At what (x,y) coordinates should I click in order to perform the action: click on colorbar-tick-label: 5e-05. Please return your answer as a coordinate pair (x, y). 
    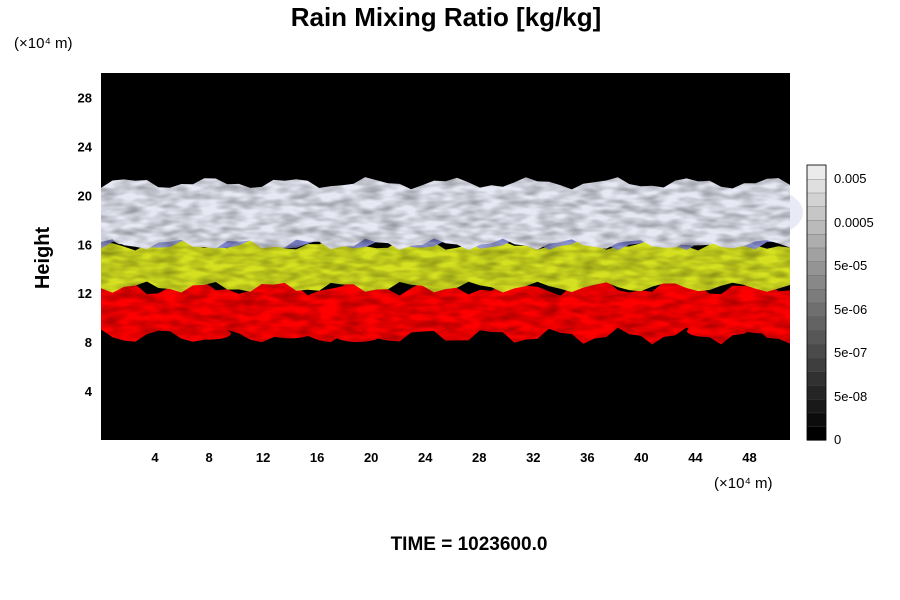
    Looking at the image, I should click on (850, 265).